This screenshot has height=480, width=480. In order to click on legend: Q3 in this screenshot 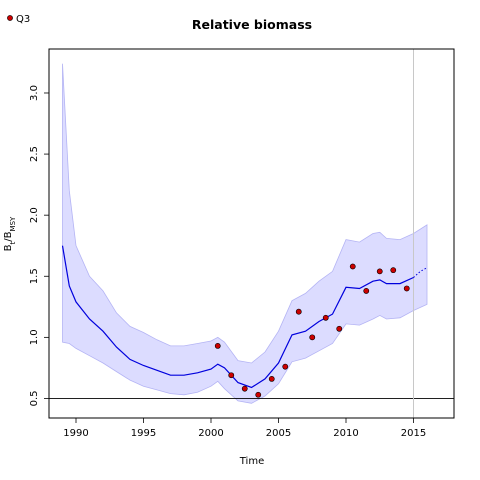, I will do `click(18, 19)`.